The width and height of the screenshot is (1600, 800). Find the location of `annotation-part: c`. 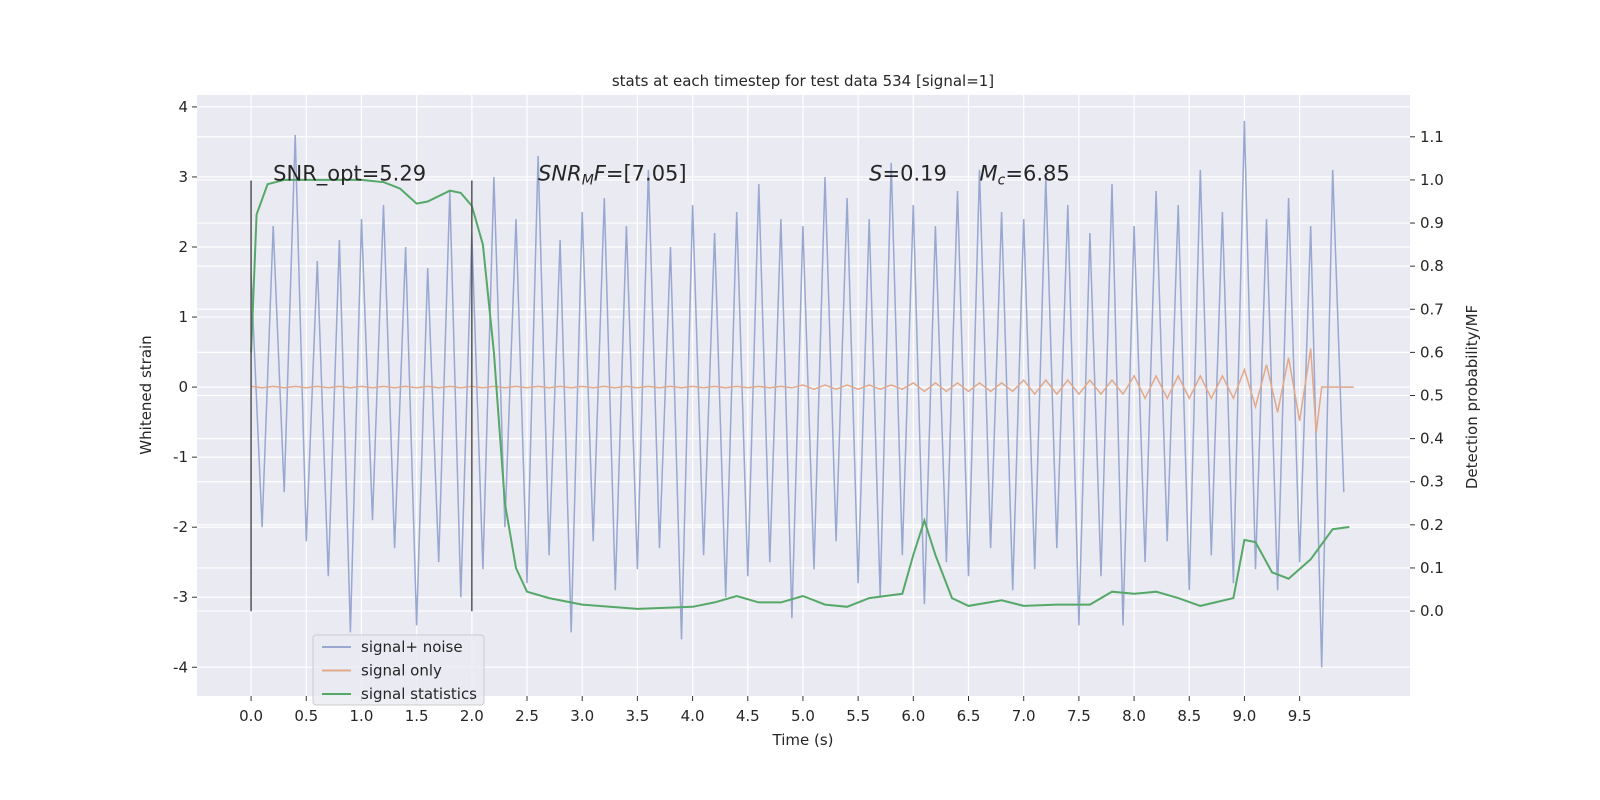

annotation-part: c is located at coordinates (1002, 180).